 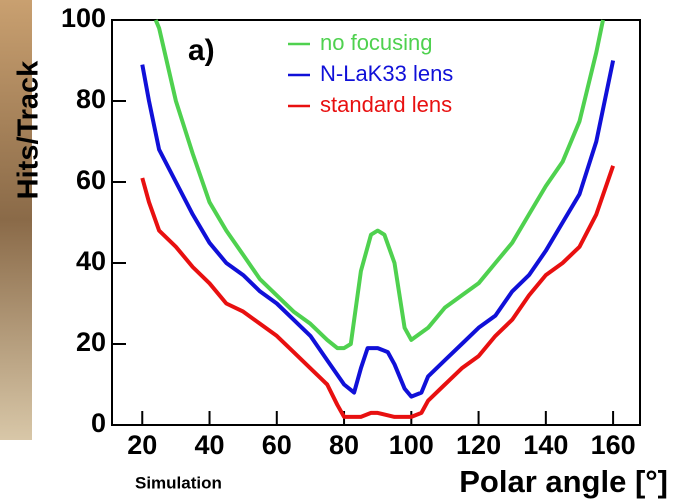 I want to click on y-tick-label: 40, so click(x=91, y=261).